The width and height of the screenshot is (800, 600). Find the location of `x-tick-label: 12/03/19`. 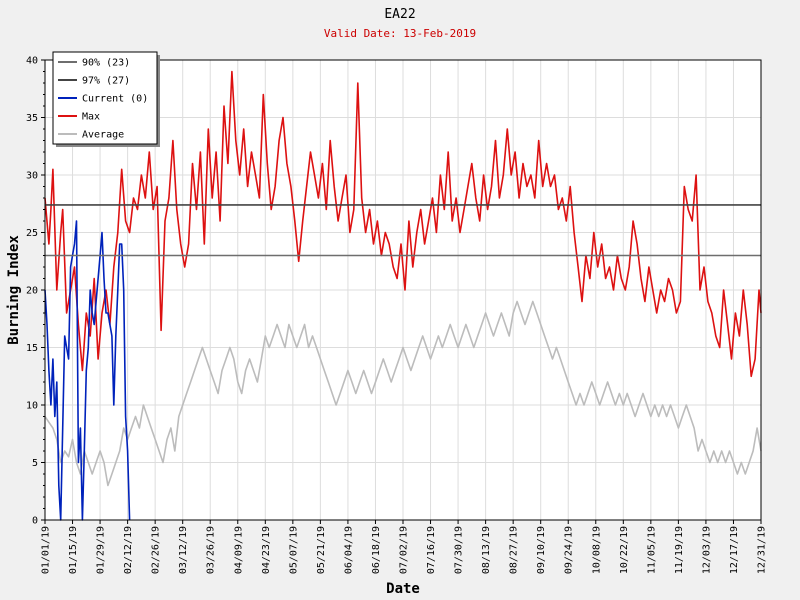

x-tick-label: 12/03/19 is located at coordinates (706, 550).